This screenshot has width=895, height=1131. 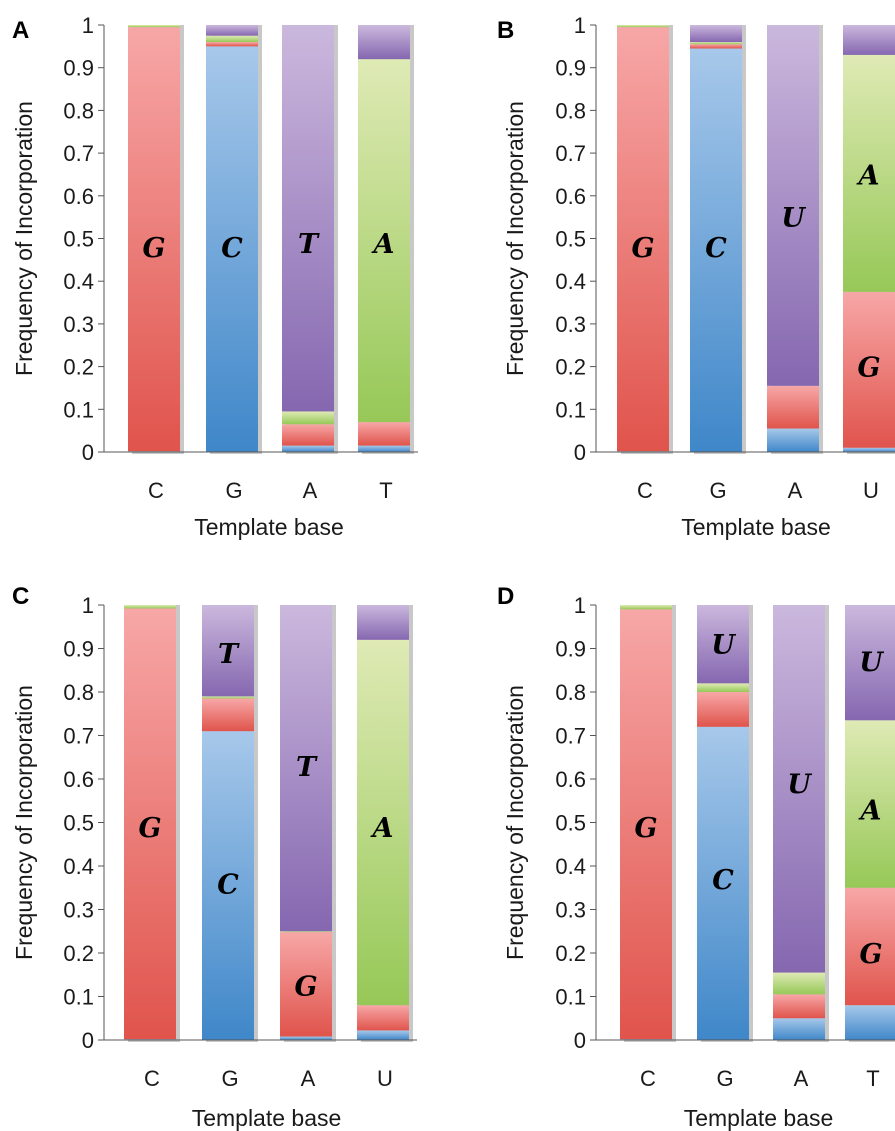 What do you see at coordinates (870, 823) in the screenshot?
I see `bar-t` at bounding box center [870, 823].